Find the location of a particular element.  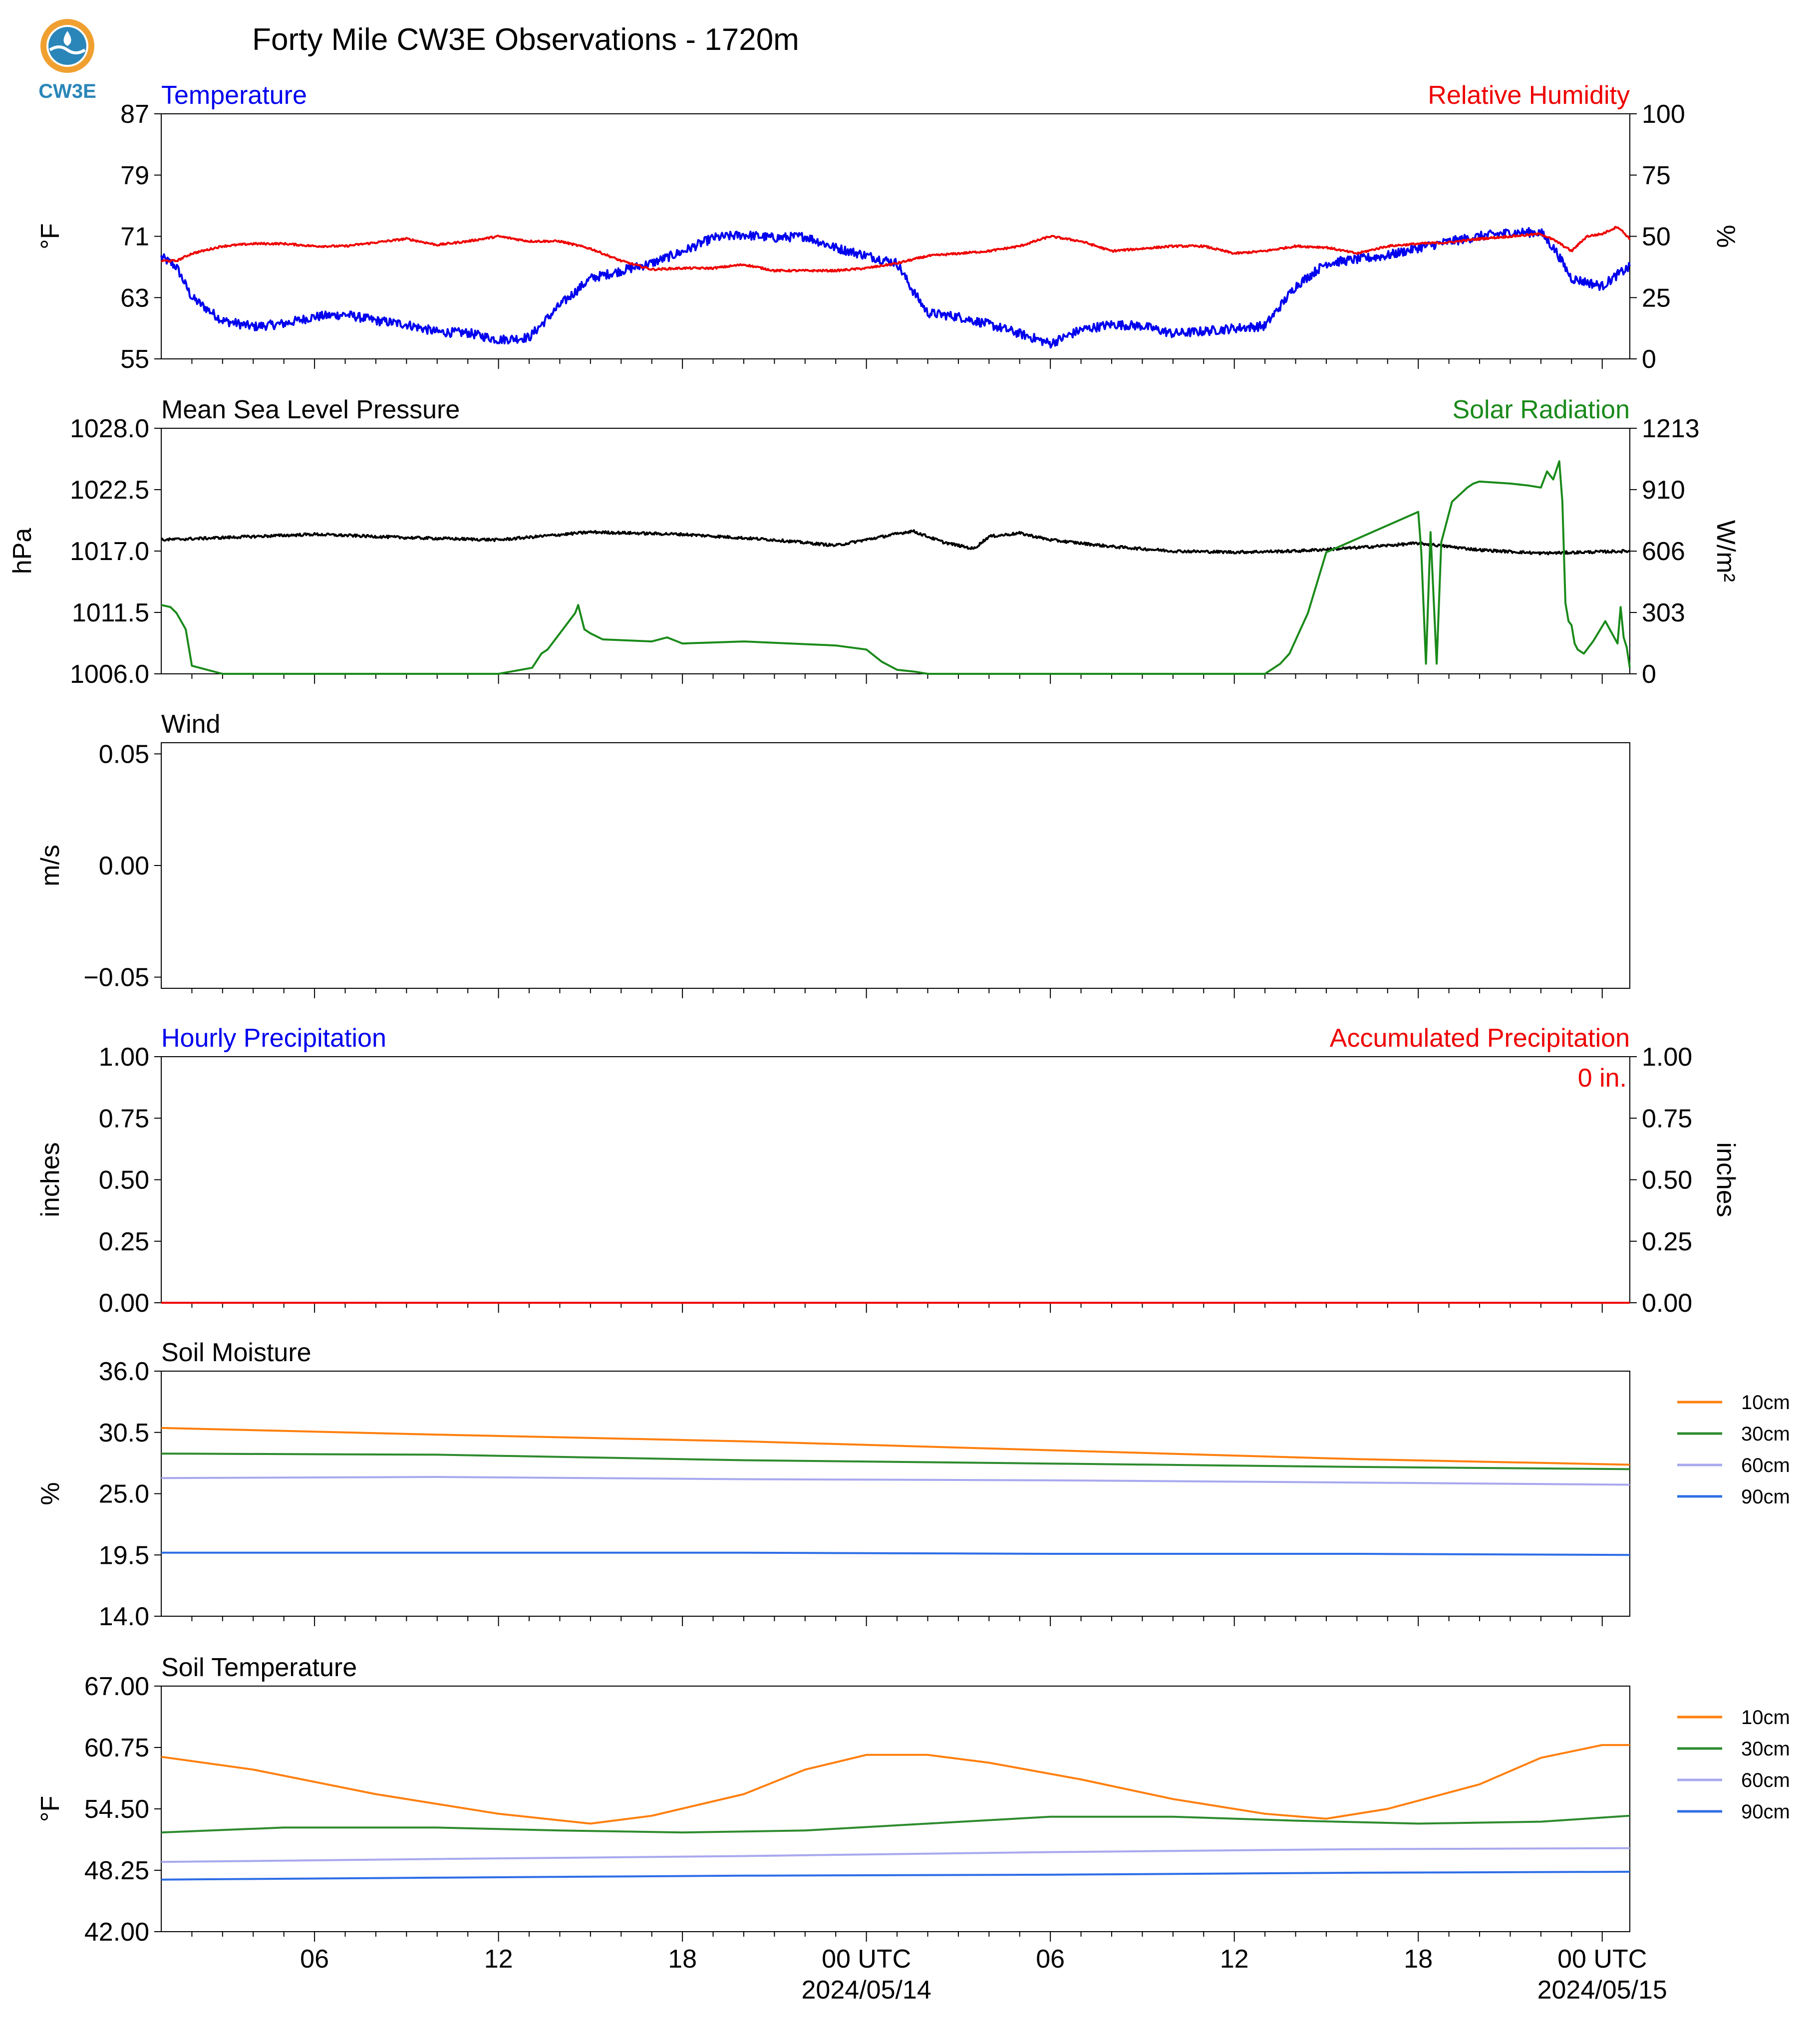

y2-tick-label: 606 is located at coordinates (1663, 551).